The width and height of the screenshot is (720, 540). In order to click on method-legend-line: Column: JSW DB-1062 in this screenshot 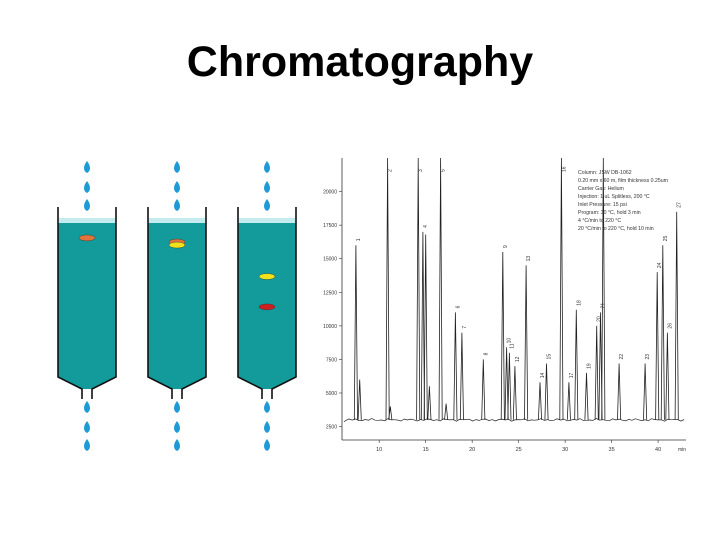, I will do `click(605, 173)`.